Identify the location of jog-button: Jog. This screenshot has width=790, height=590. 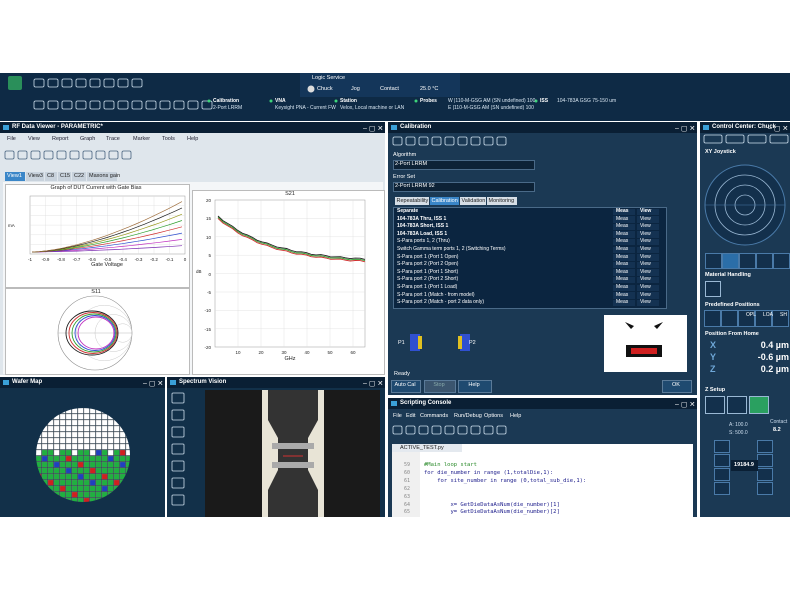
(355, 89).